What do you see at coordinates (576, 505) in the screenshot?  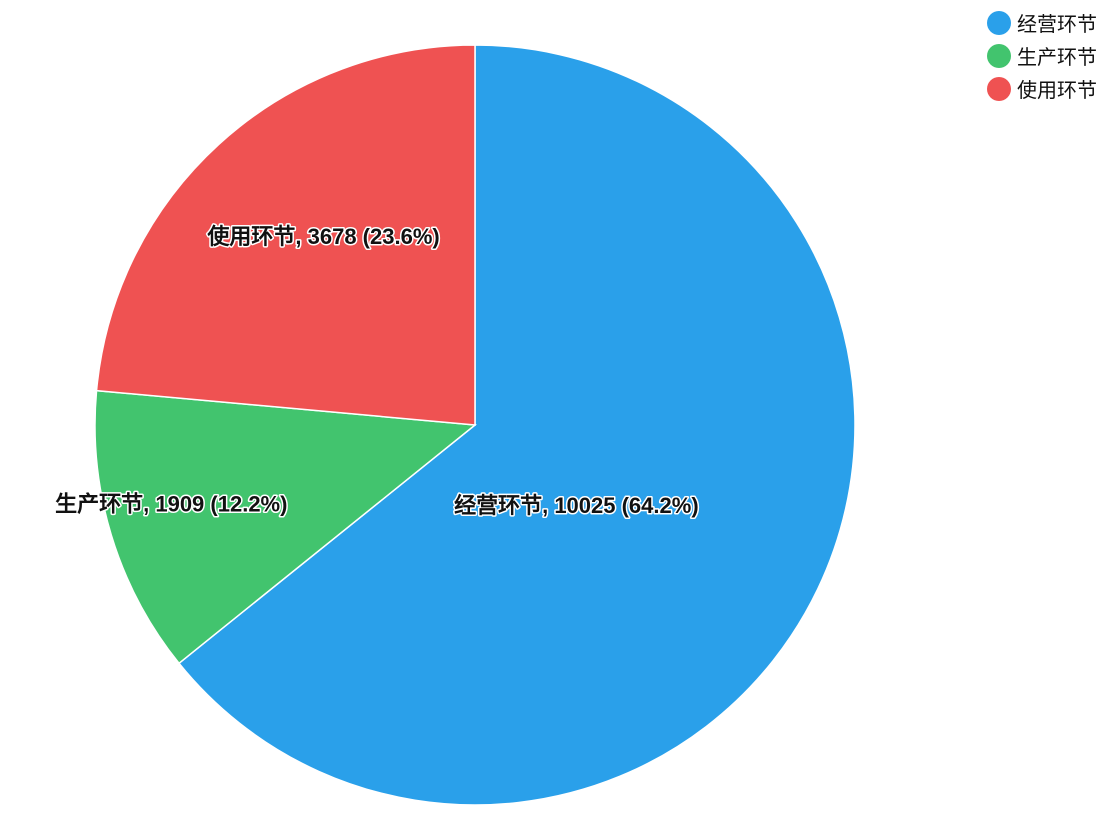 I see `pie-slice-label-0: 经营环节, 10025 (64.2%)` at bounding box center [576, 505].